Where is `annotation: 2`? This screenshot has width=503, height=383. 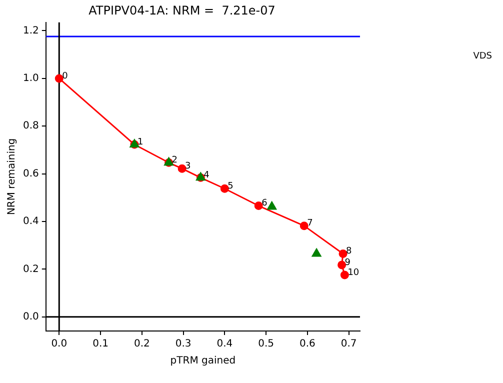 annotation: 2 is located at coordinates (175, 160).